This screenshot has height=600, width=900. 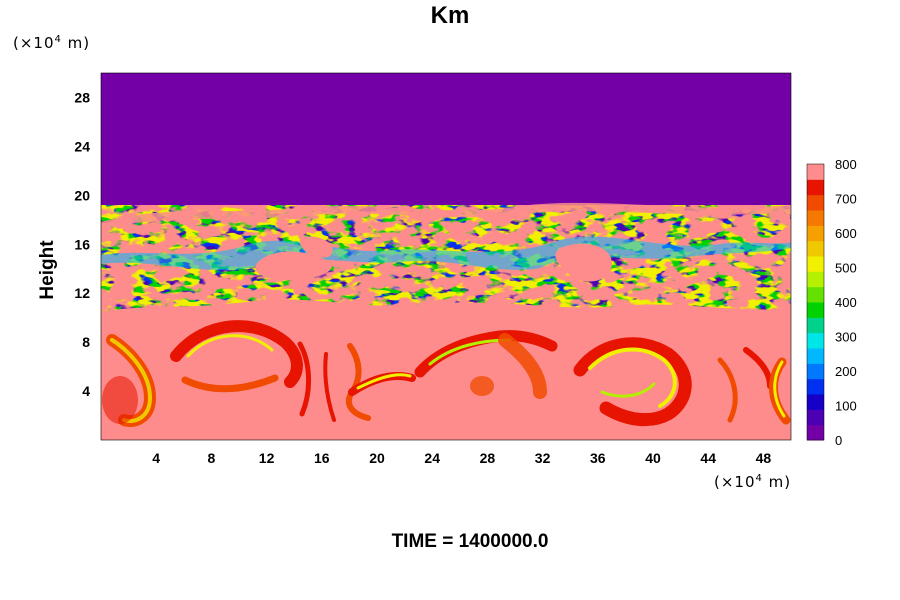 I want to click on colorbar-frame, so click(x=815, y=302).